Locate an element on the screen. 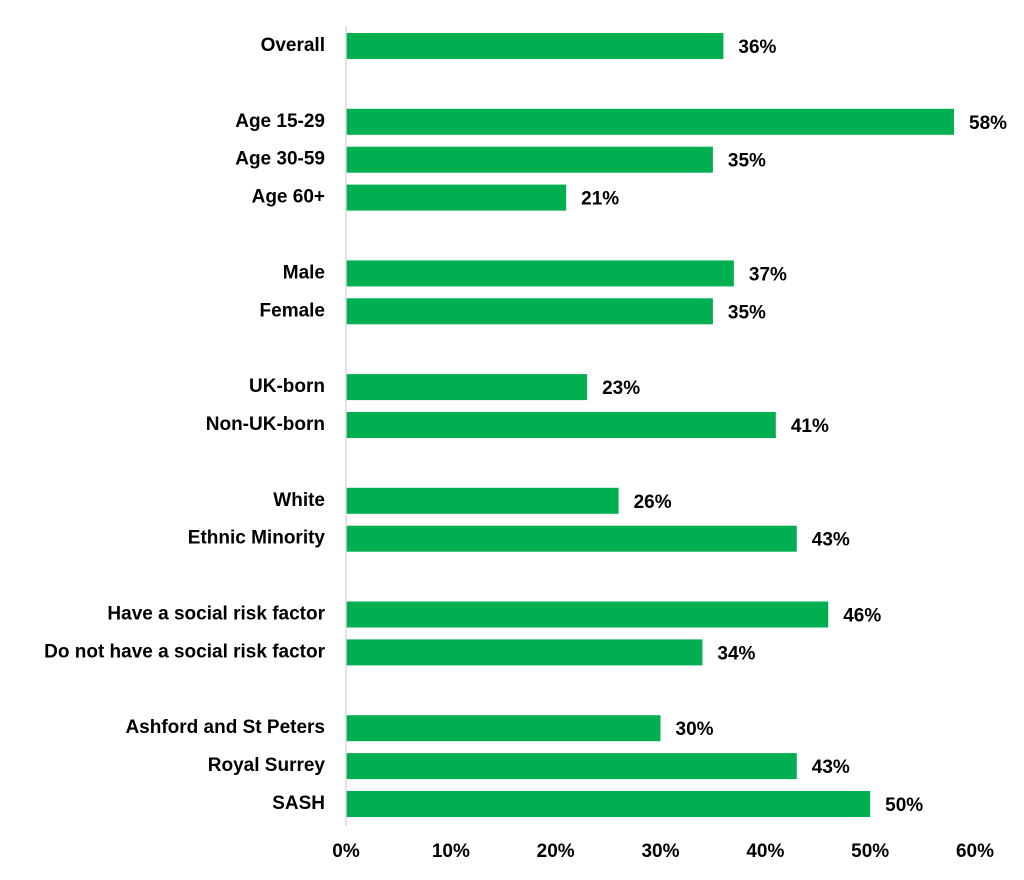 This screenshot has height=880, width=1024. category-label: Royal Surrey is located at coordinates (267, 765).